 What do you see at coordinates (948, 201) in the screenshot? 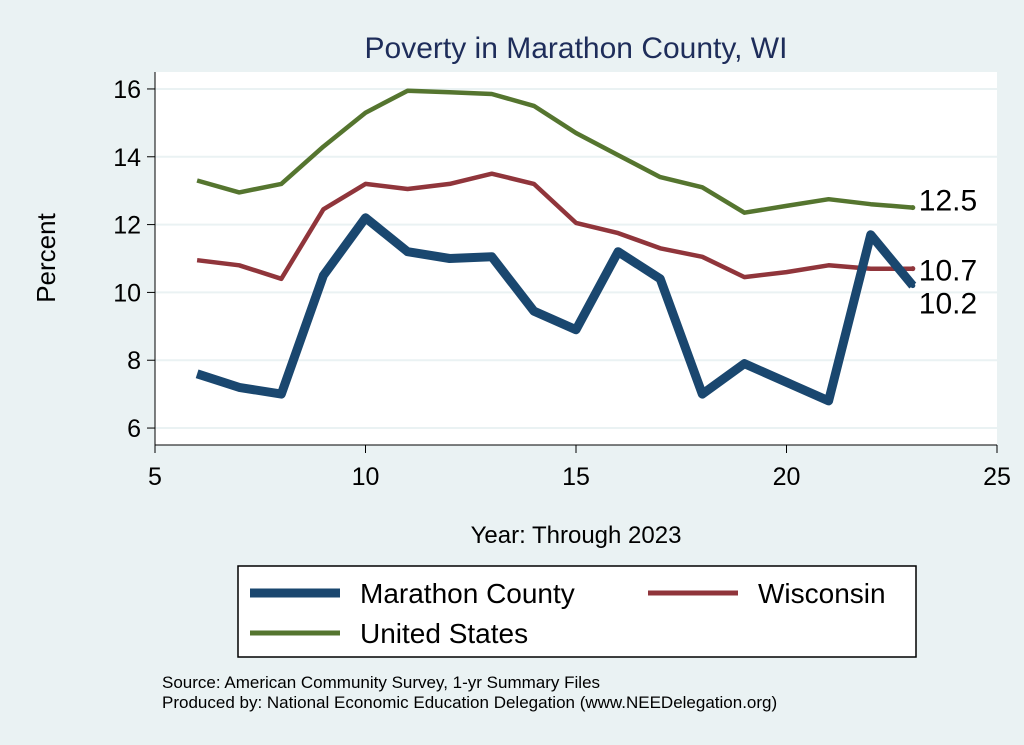
I see `end-label-united-states: 12.5` at bounding box center [948, 201].